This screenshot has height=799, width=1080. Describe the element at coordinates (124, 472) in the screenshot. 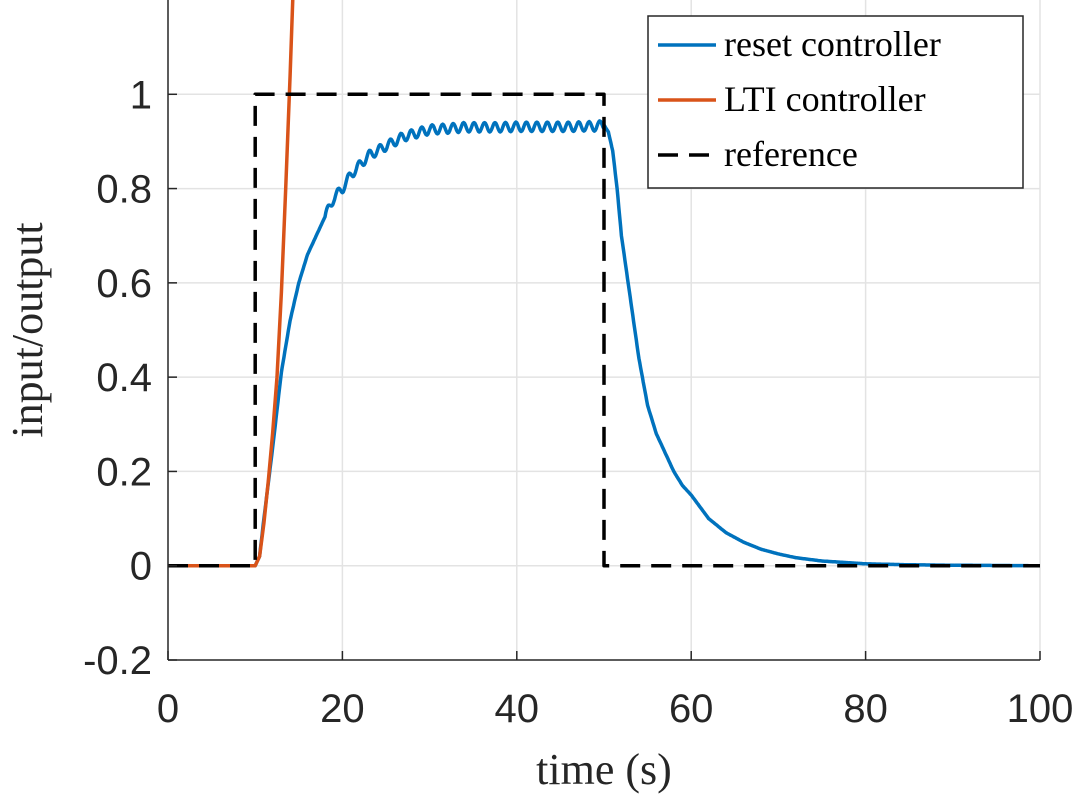

I see `y-tick-label-2: 0.2` at that location.